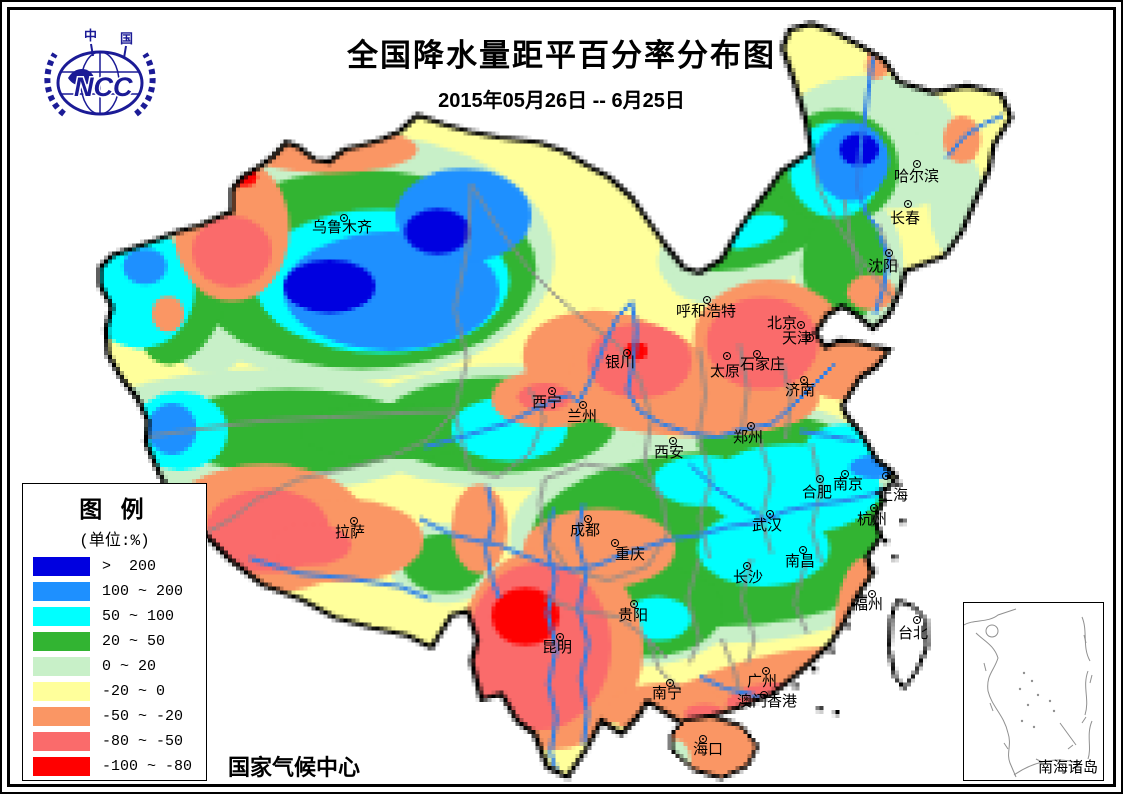 This screenshot has width=1123, height=794. What do you see at coordinates (561, 101) in the screenshot?
I see `map-date-range: 2015年05月26日 -- 6月25日` at bounding box center [561, 101].